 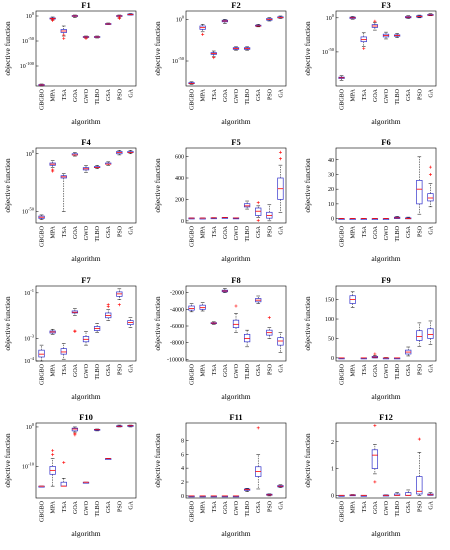 I want to click on y-tick-label: 10-50, so click(x=28, y=40).